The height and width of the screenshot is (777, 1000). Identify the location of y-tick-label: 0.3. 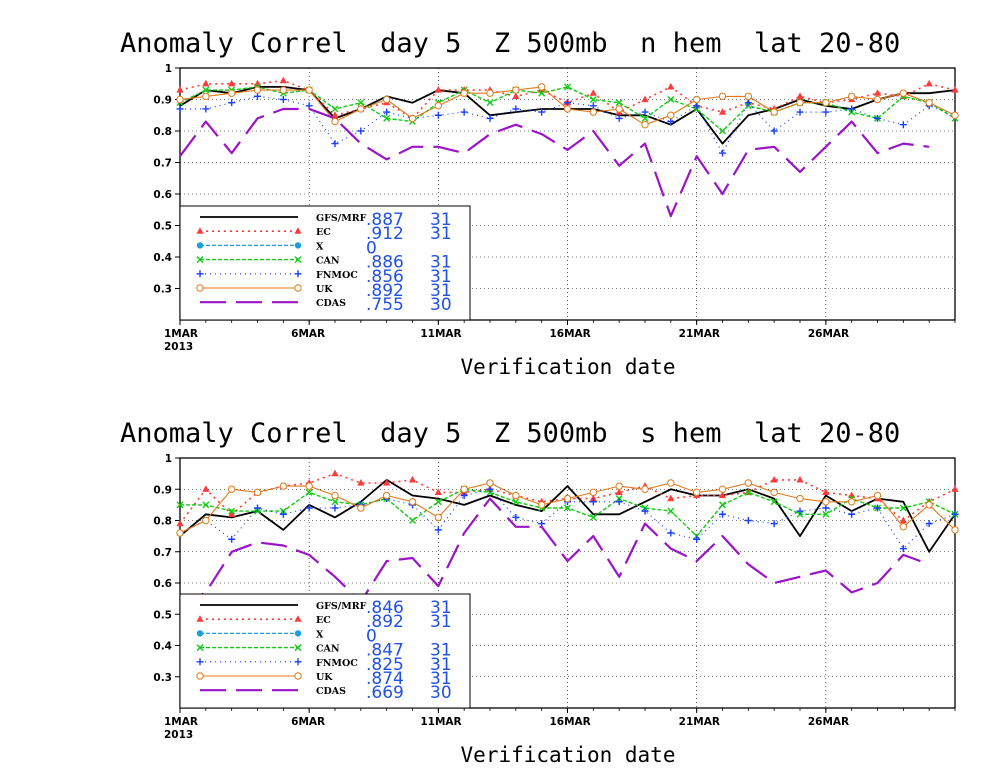
(162, 678).